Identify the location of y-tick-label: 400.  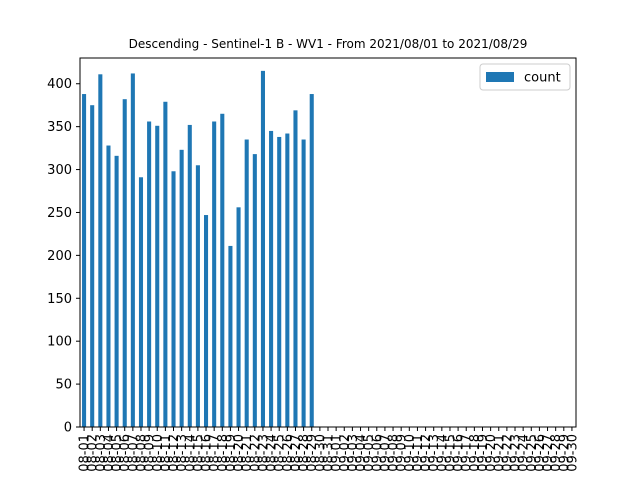
(59, 84).